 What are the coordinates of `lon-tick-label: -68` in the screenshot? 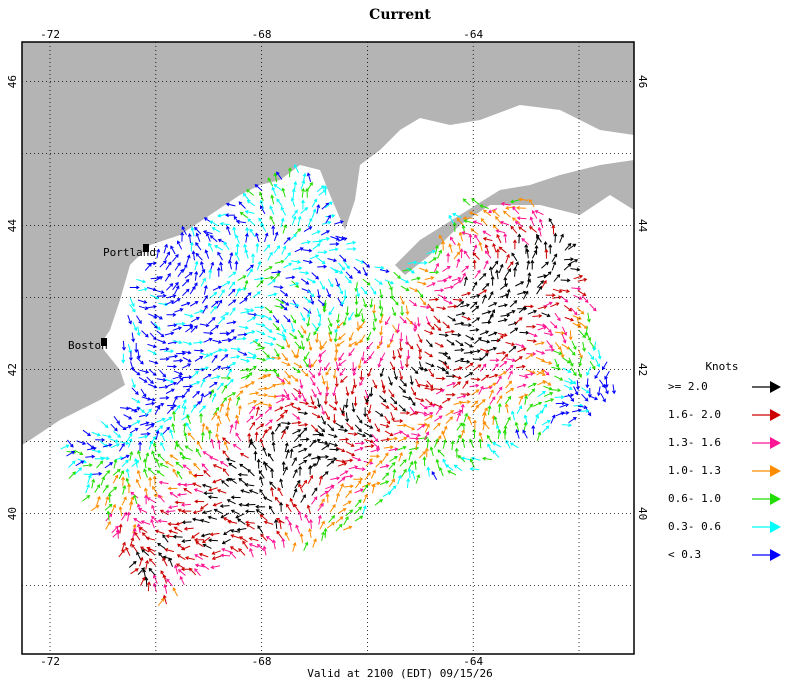 It's located at (262, 34).